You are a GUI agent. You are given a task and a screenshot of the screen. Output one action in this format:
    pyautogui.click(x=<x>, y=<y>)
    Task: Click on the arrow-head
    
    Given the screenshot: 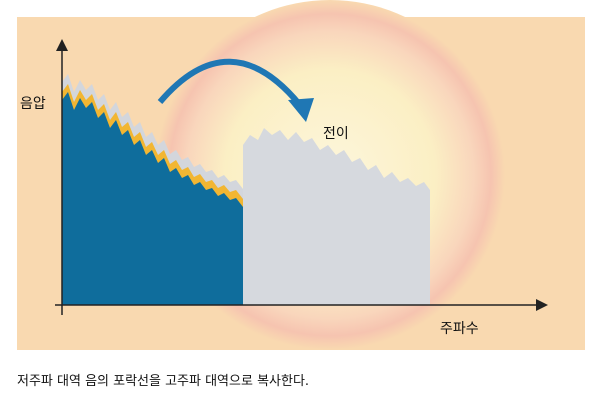 What is the action you would take?
    pyautogui.click(x=301, y=110)
    